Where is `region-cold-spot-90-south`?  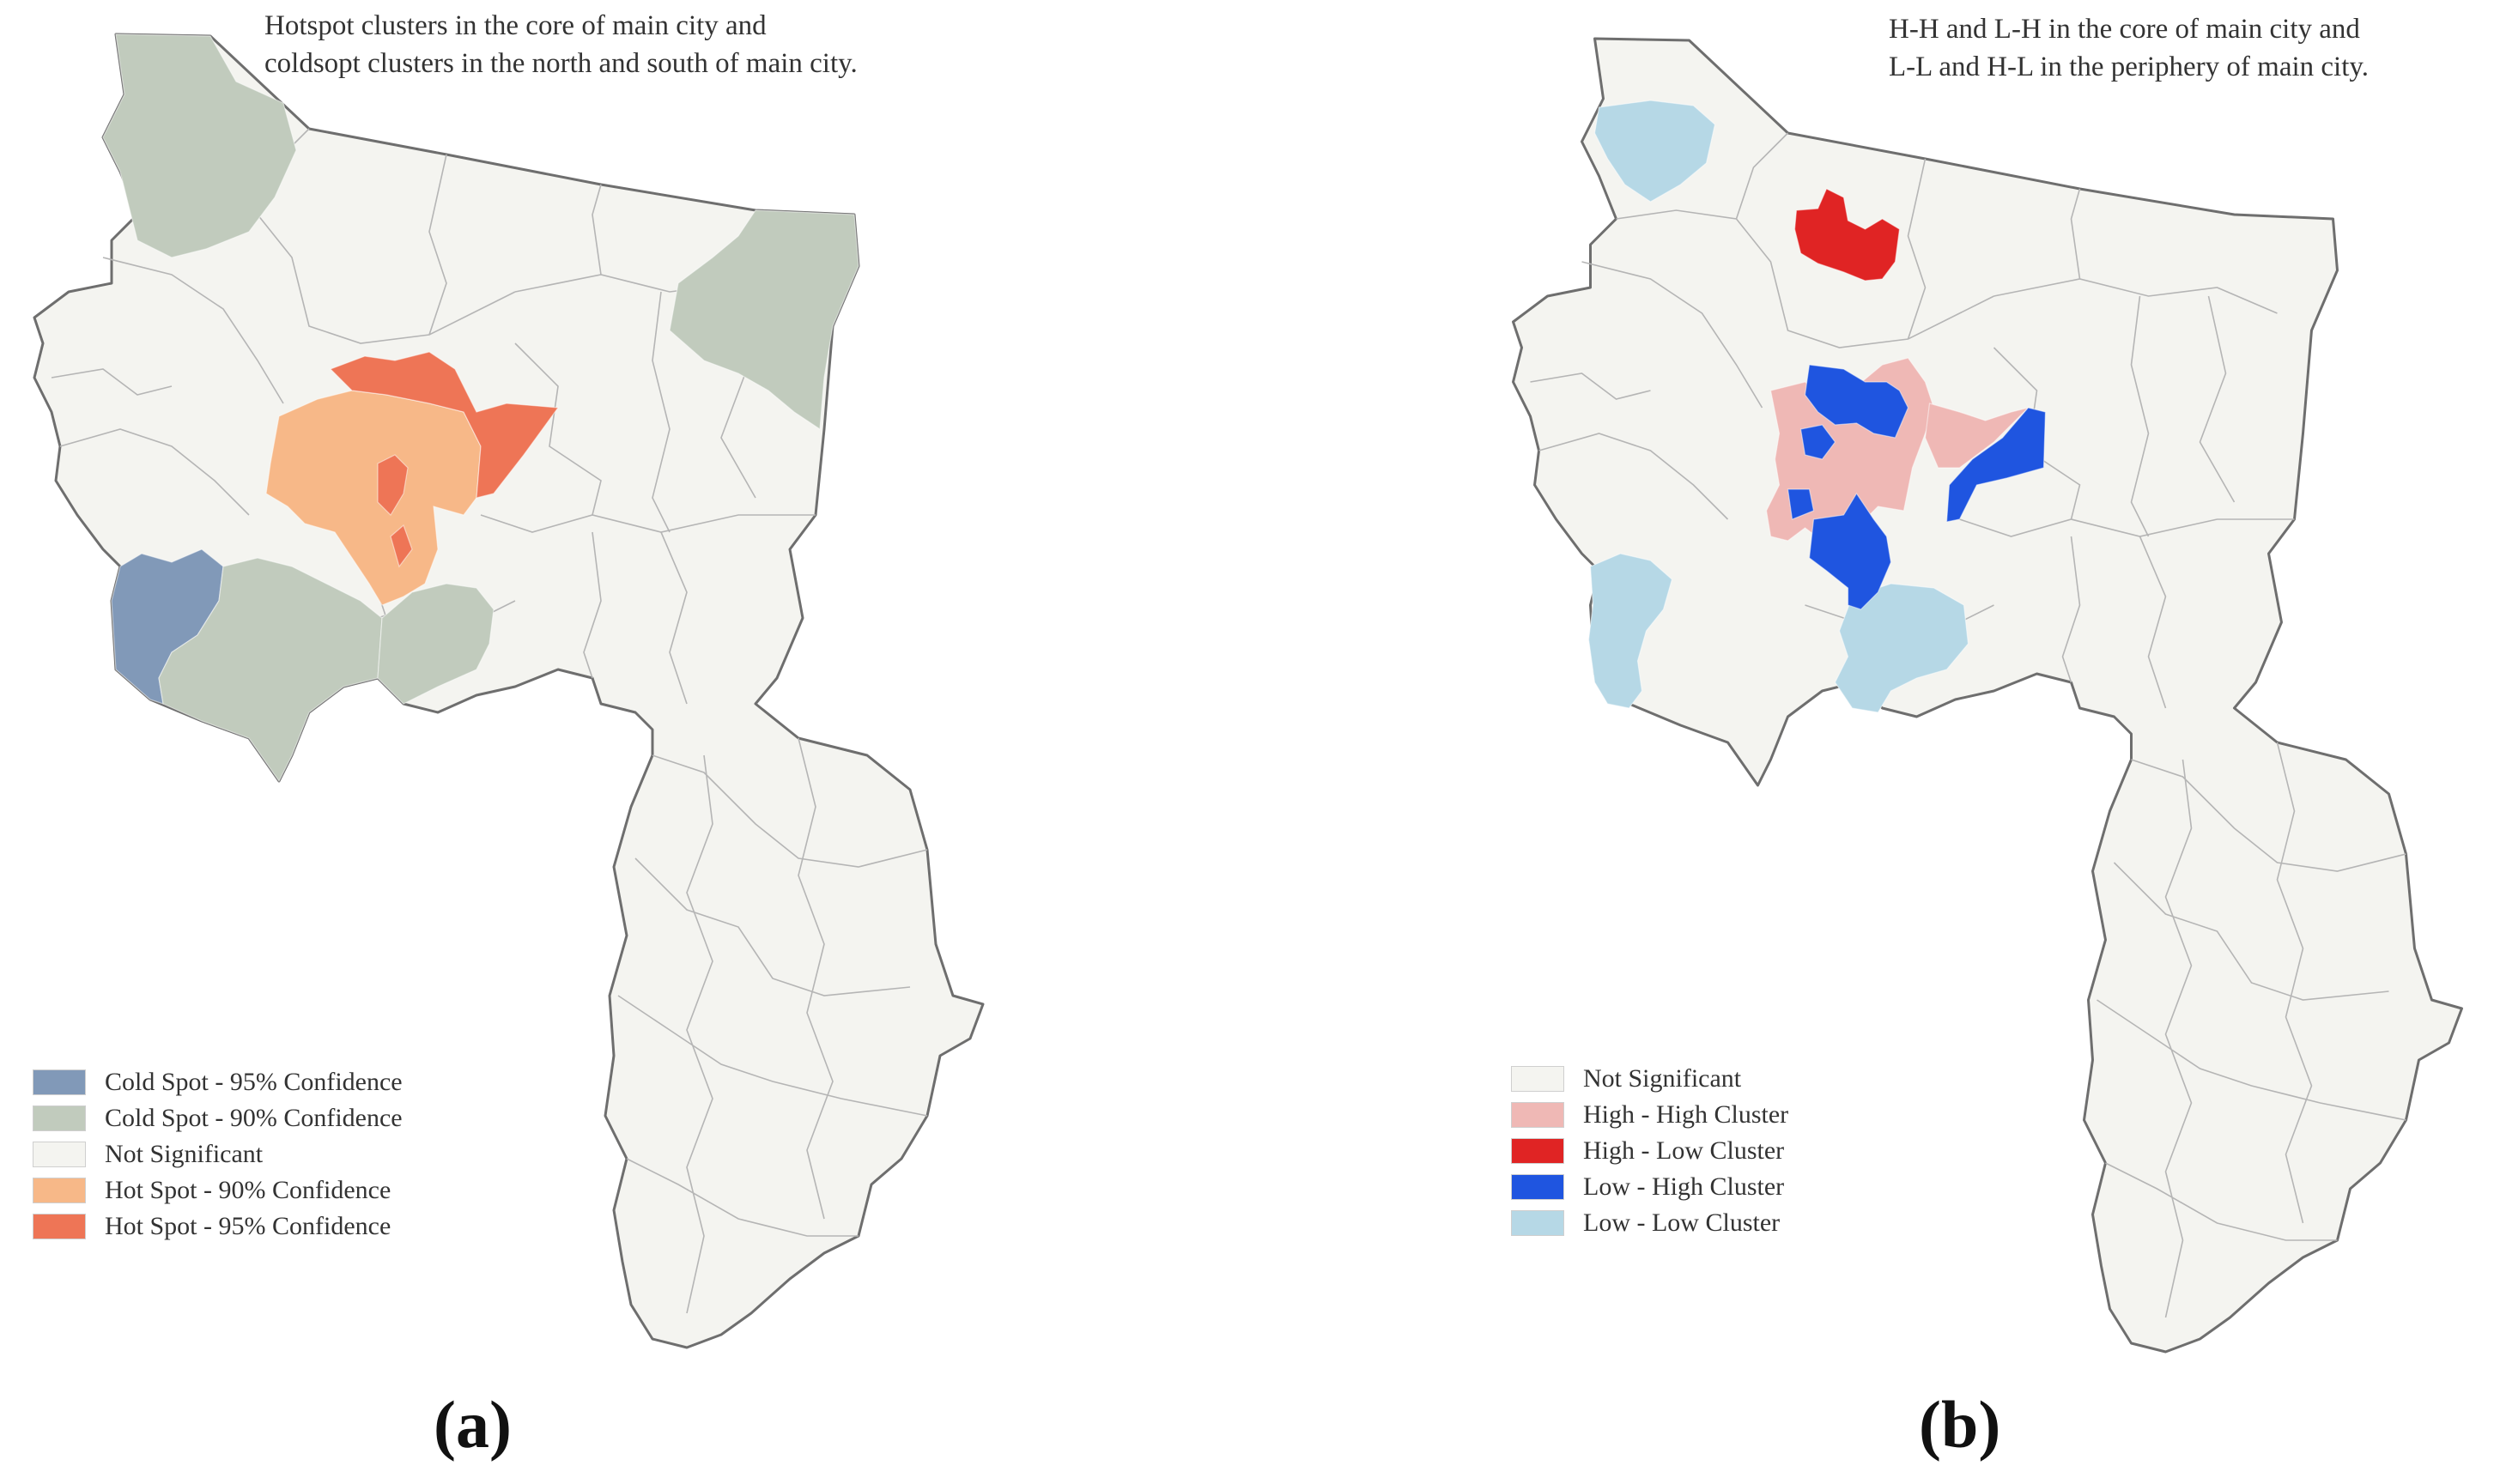
region-cold-spot-90-south is located at coordinates (436, 644).